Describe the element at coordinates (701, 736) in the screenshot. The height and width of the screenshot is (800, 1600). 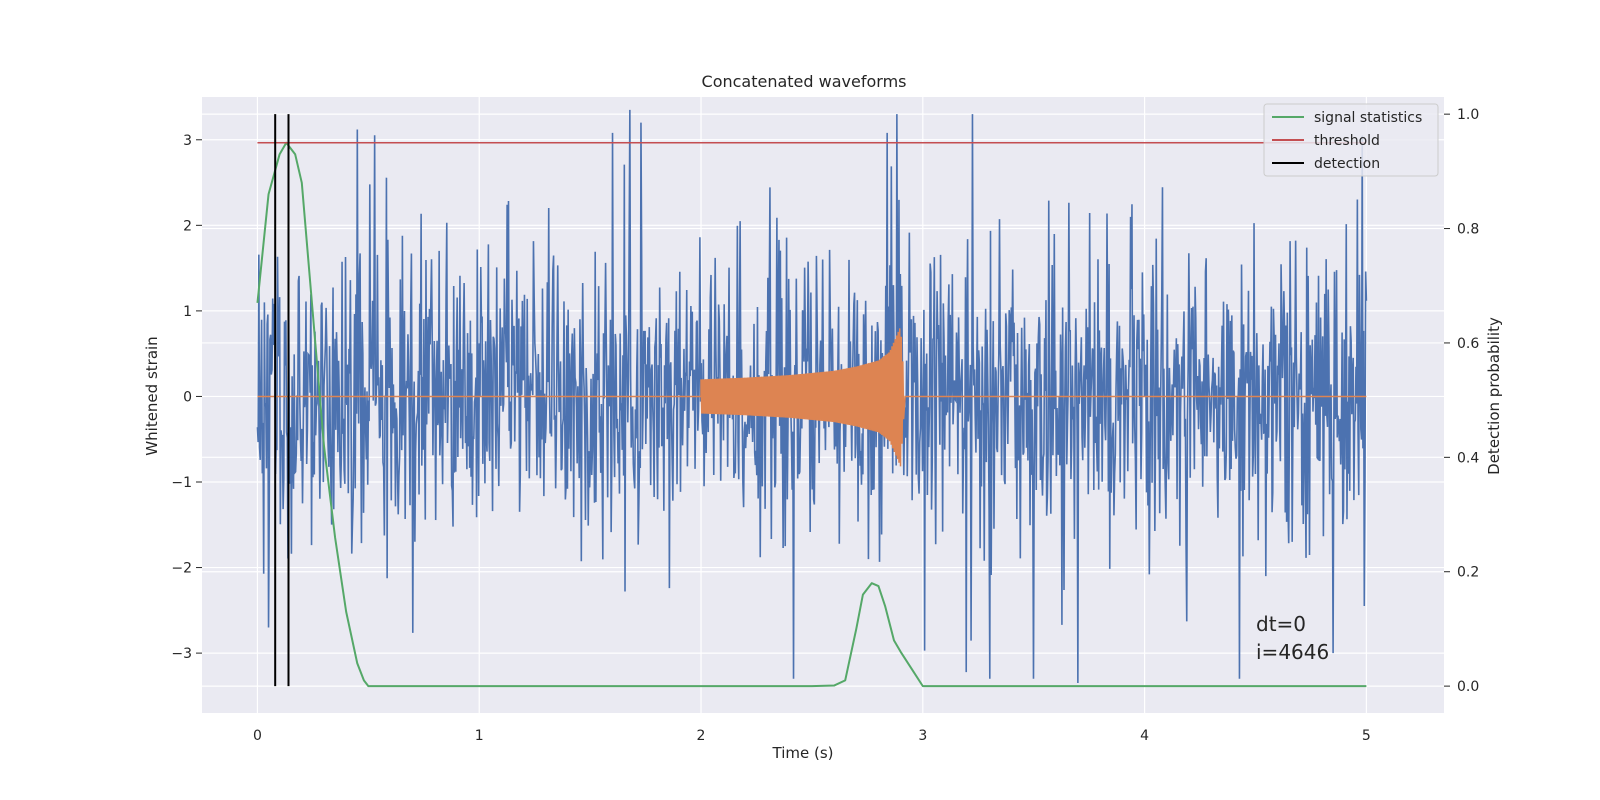
I see `x-tick-label: 2` at that location.